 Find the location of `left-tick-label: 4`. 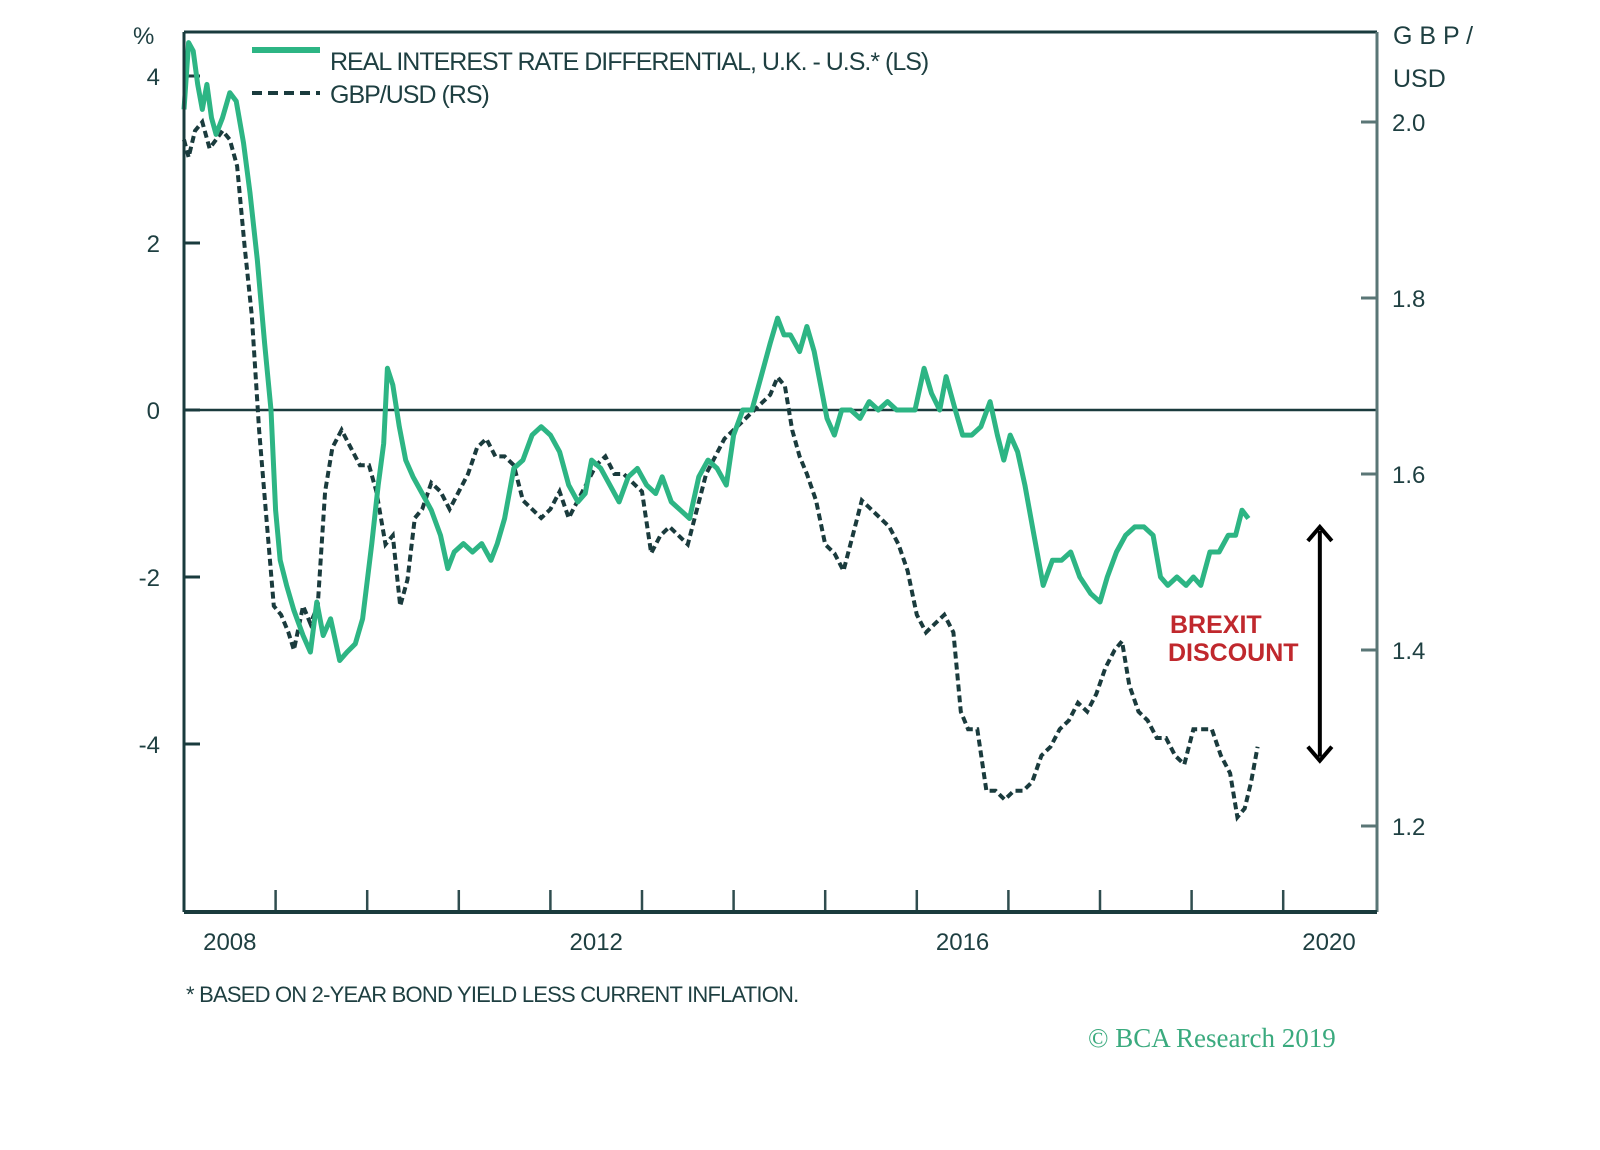

left-tick-label: 4 is located at coordinates (153, 77).